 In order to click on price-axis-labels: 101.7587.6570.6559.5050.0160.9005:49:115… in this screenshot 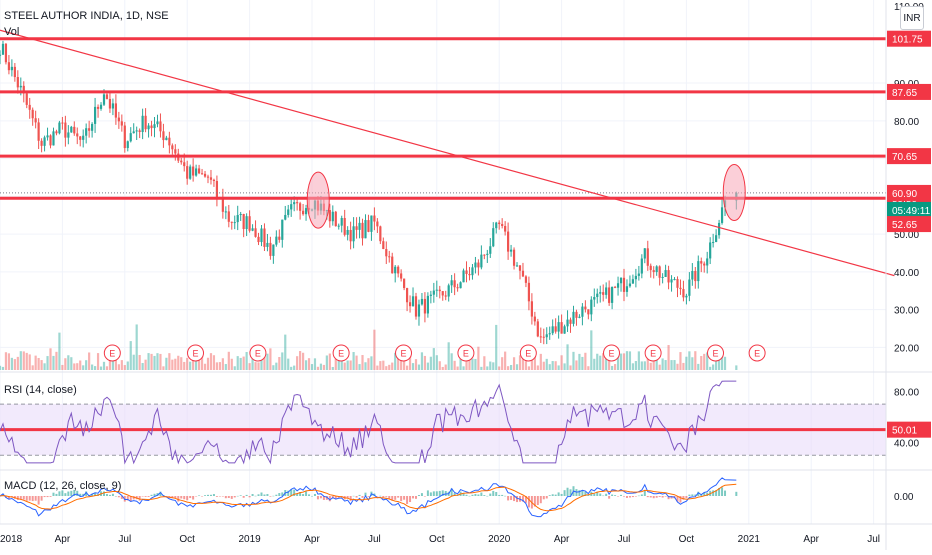, I will do `click(909, 234)`.